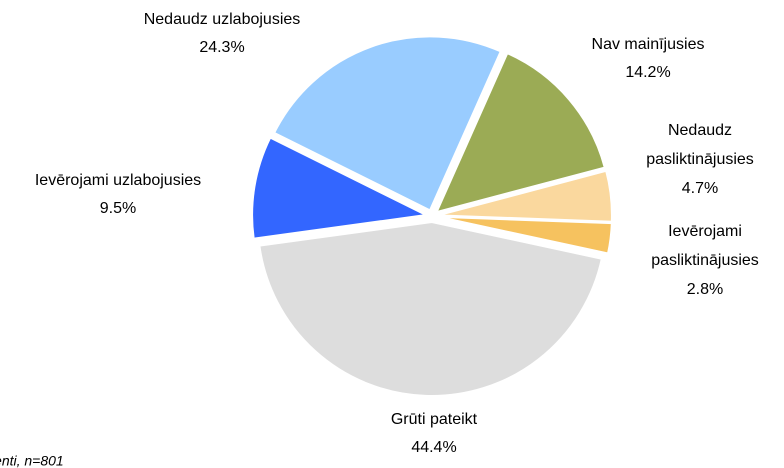 The height and width of the screenshot is (468, 784). Describe the element at coordinates (118, 208) in the screenshot. I see `value-label: 9.5%` at that location.